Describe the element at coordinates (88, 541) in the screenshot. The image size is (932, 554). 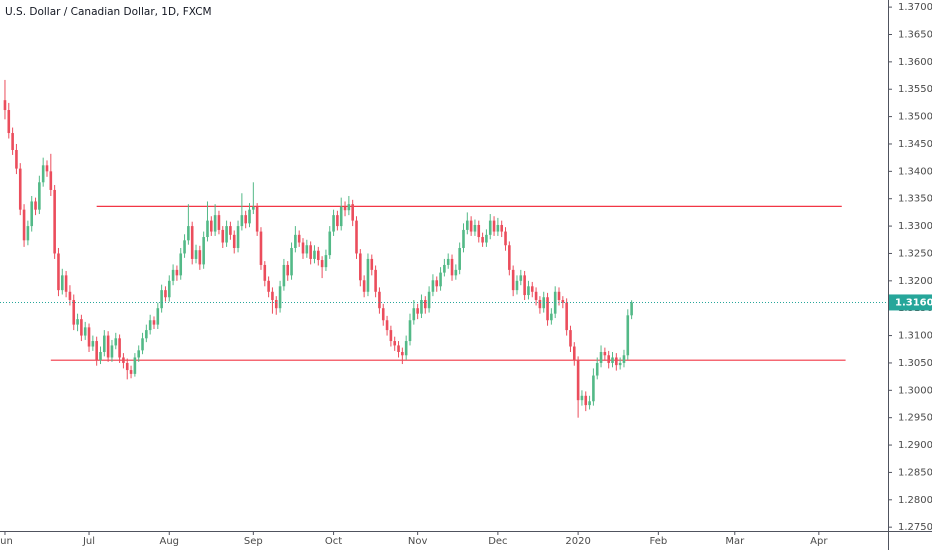
I see `x-tick-label: Jul` at that location.